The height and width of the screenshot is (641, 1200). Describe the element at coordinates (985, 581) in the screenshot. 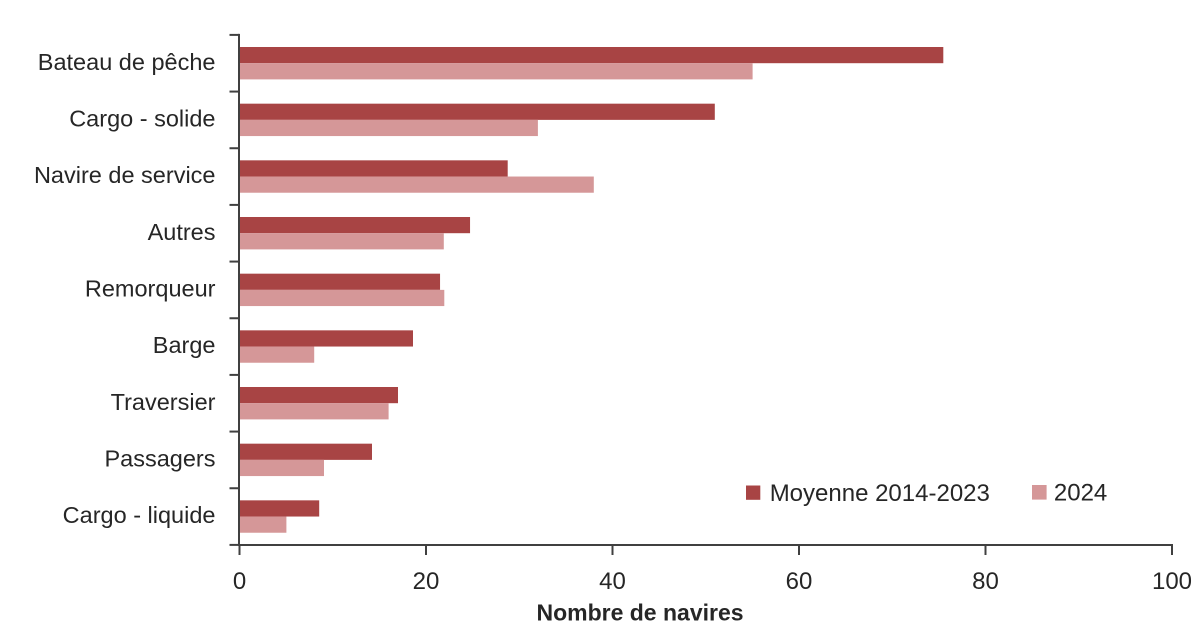

I see `svg-text: 80` at that location.